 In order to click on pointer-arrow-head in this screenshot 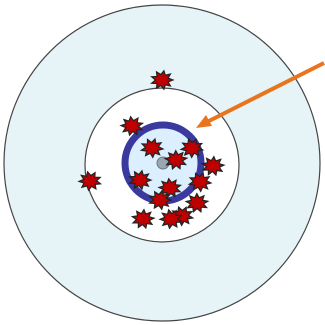, I will do `click(204, 121)`.